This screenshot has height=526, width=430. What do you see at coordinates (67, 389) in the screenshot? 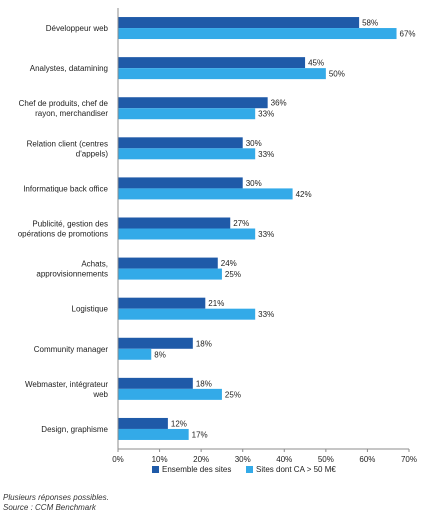
I see `category-label: Webmaster, intégrateur web` at bounding box center [67, 389].